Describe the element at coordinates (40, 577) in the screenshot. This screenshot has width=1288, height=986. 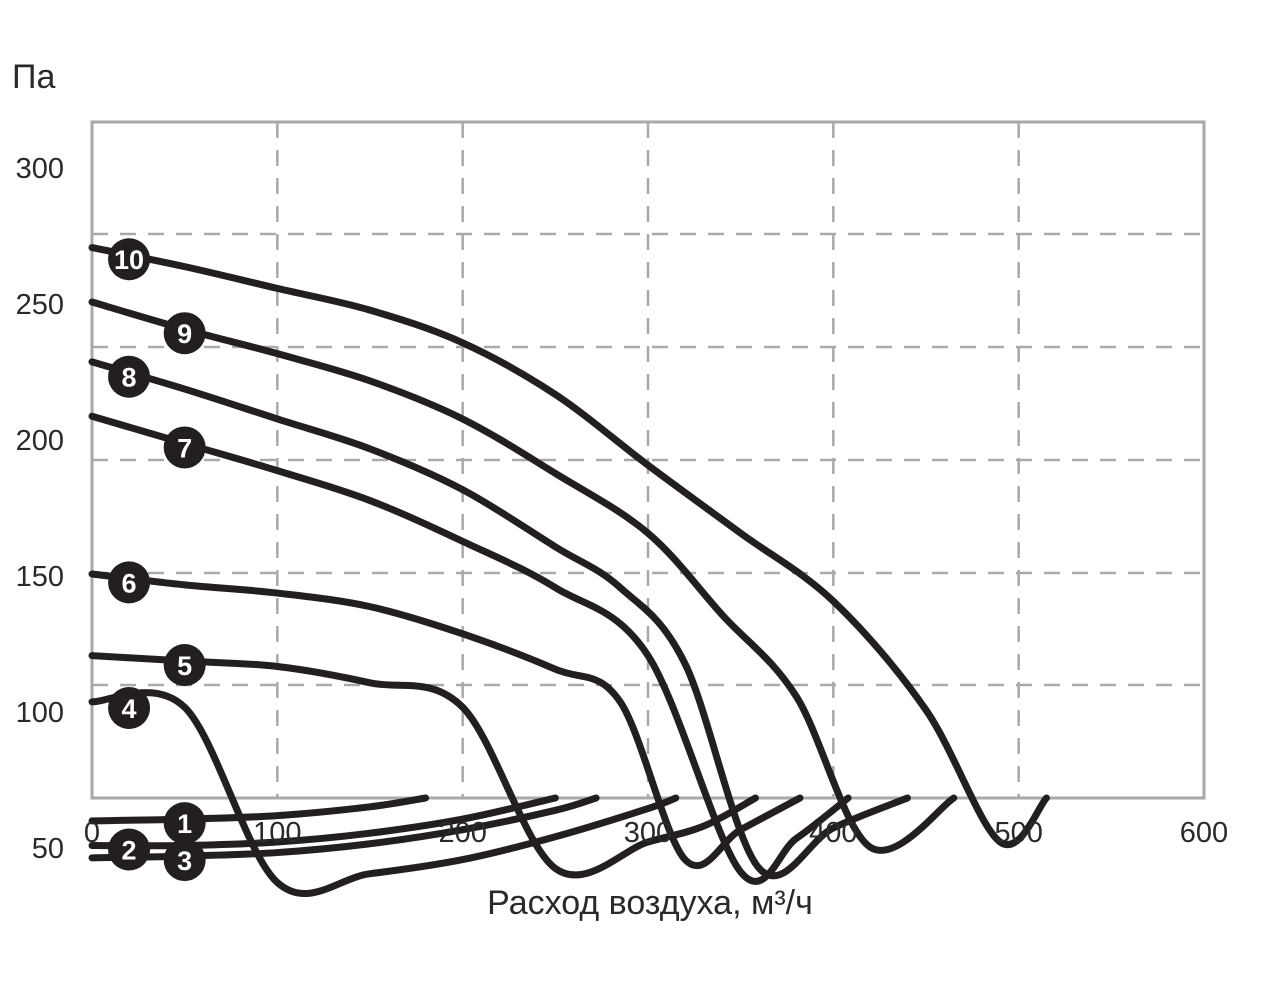
I see `y-tick-label: 150` at that location.